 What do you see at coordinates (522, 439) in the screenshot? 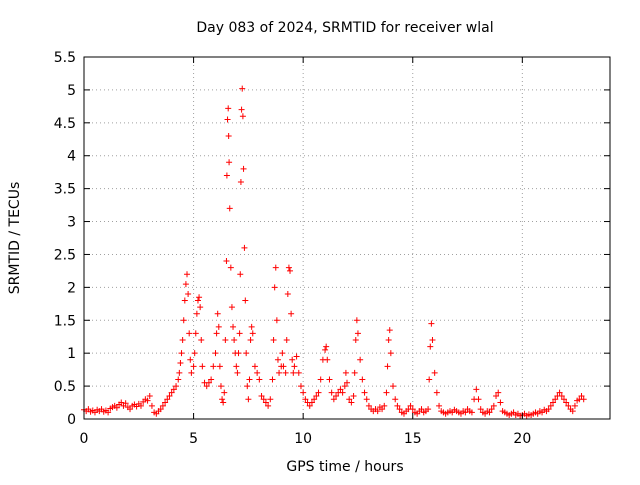
I see `x-tick-label: 20` at bounding box center [522, 439].